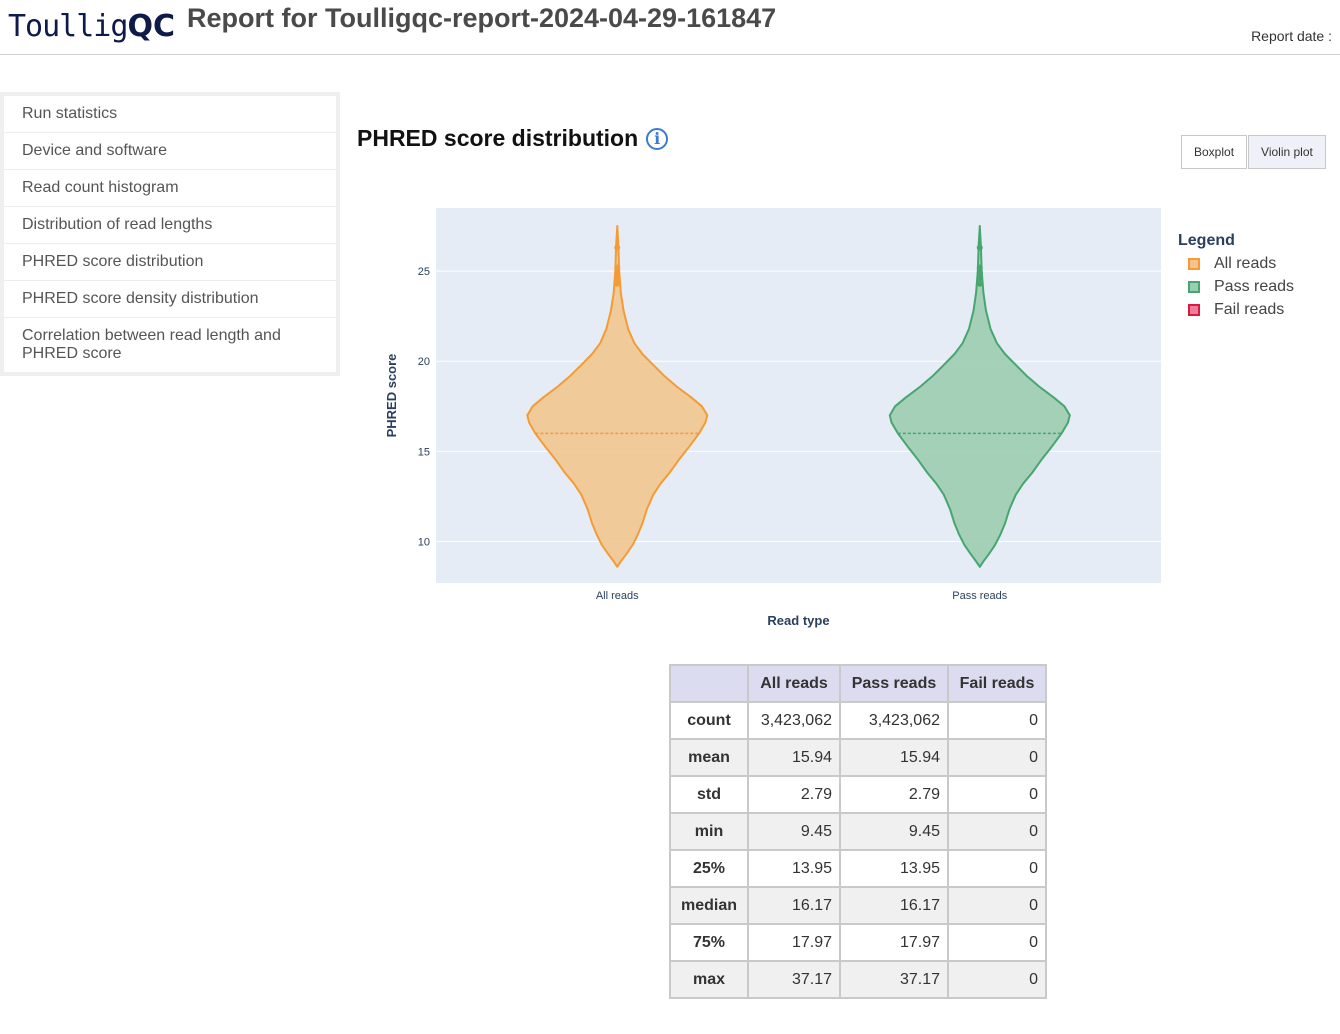 This screenshot has height=1034, width=1340. I want to click on chart-legend: Legend All reads Pass reads Fail reads, so click(1236, 276).